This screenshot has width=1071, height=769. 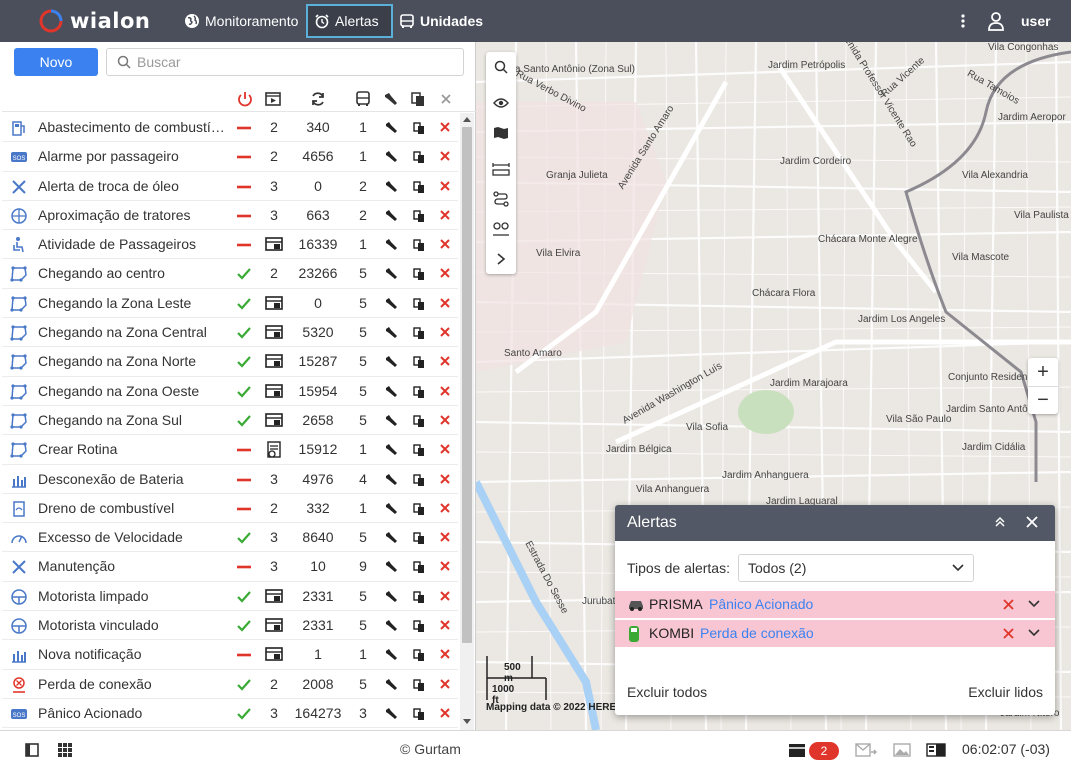 What do you see at coordinates (318, 99) in the screenshot?
I see `refresh-icon` at bounding box center [318, 99].